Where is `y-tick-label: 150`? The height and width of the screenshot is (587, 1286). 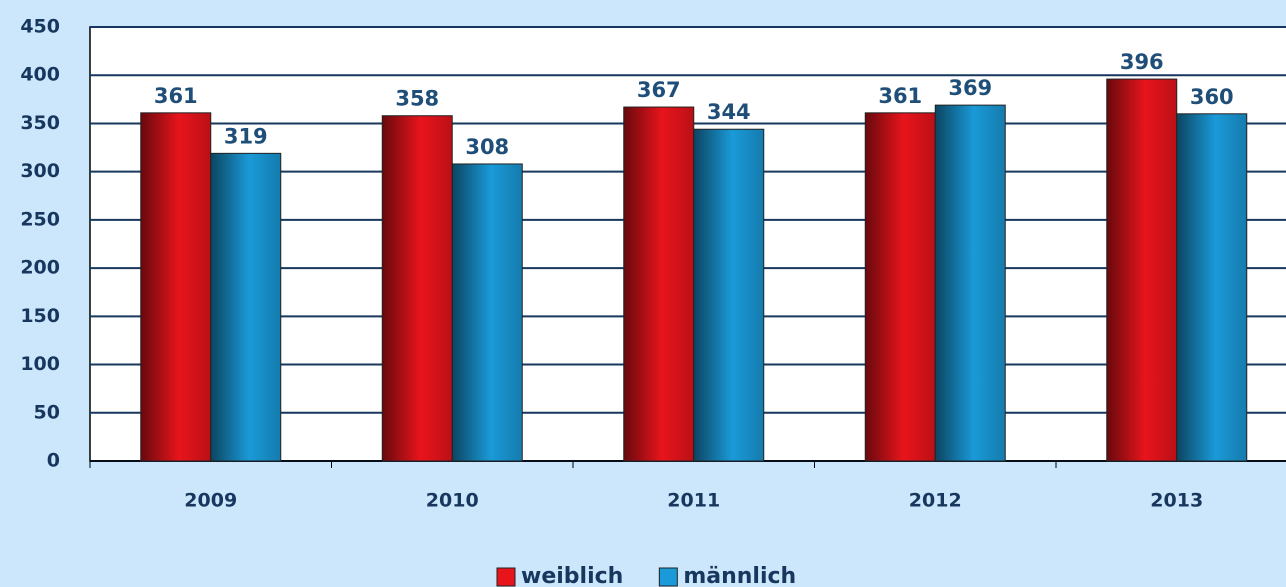
y-tick-label: 150 is located at coordinates (40, 316).